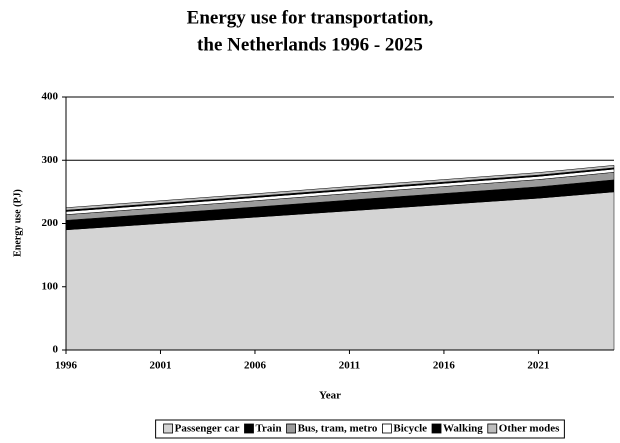 This screenshot has height=443, width=620. What do you see at coordinates (50, 223) in the screenshot?
I see `y-tick-label: 200` at bounding box center [50, 223].